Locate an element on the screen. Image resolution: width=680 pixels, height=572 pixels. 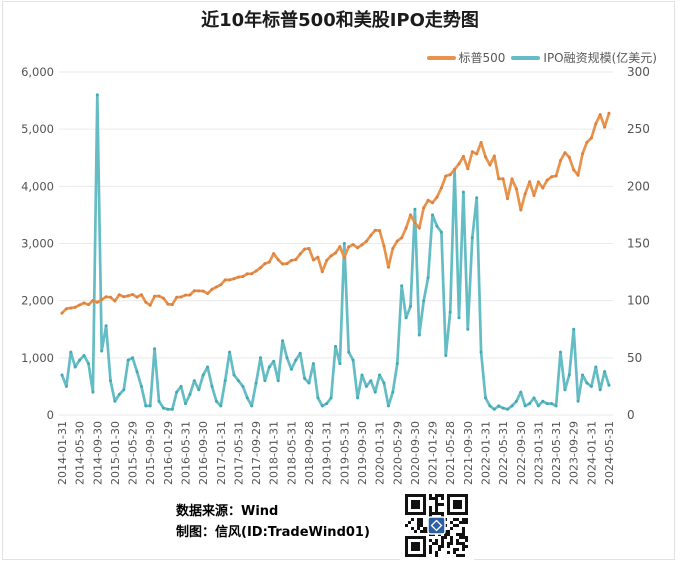
left-axis-tick: 5,000 is located at coordinates (37, 129).